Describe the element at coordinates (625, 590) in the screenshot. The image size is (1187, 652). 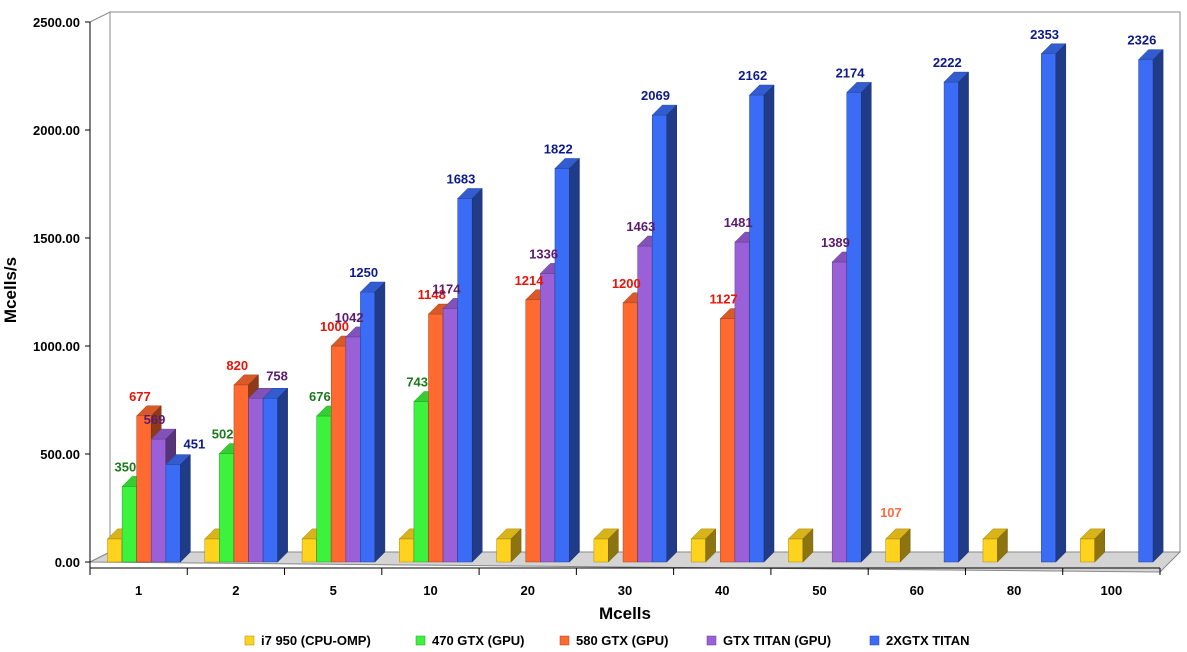
I see `x-tick-label: 30` at that location.